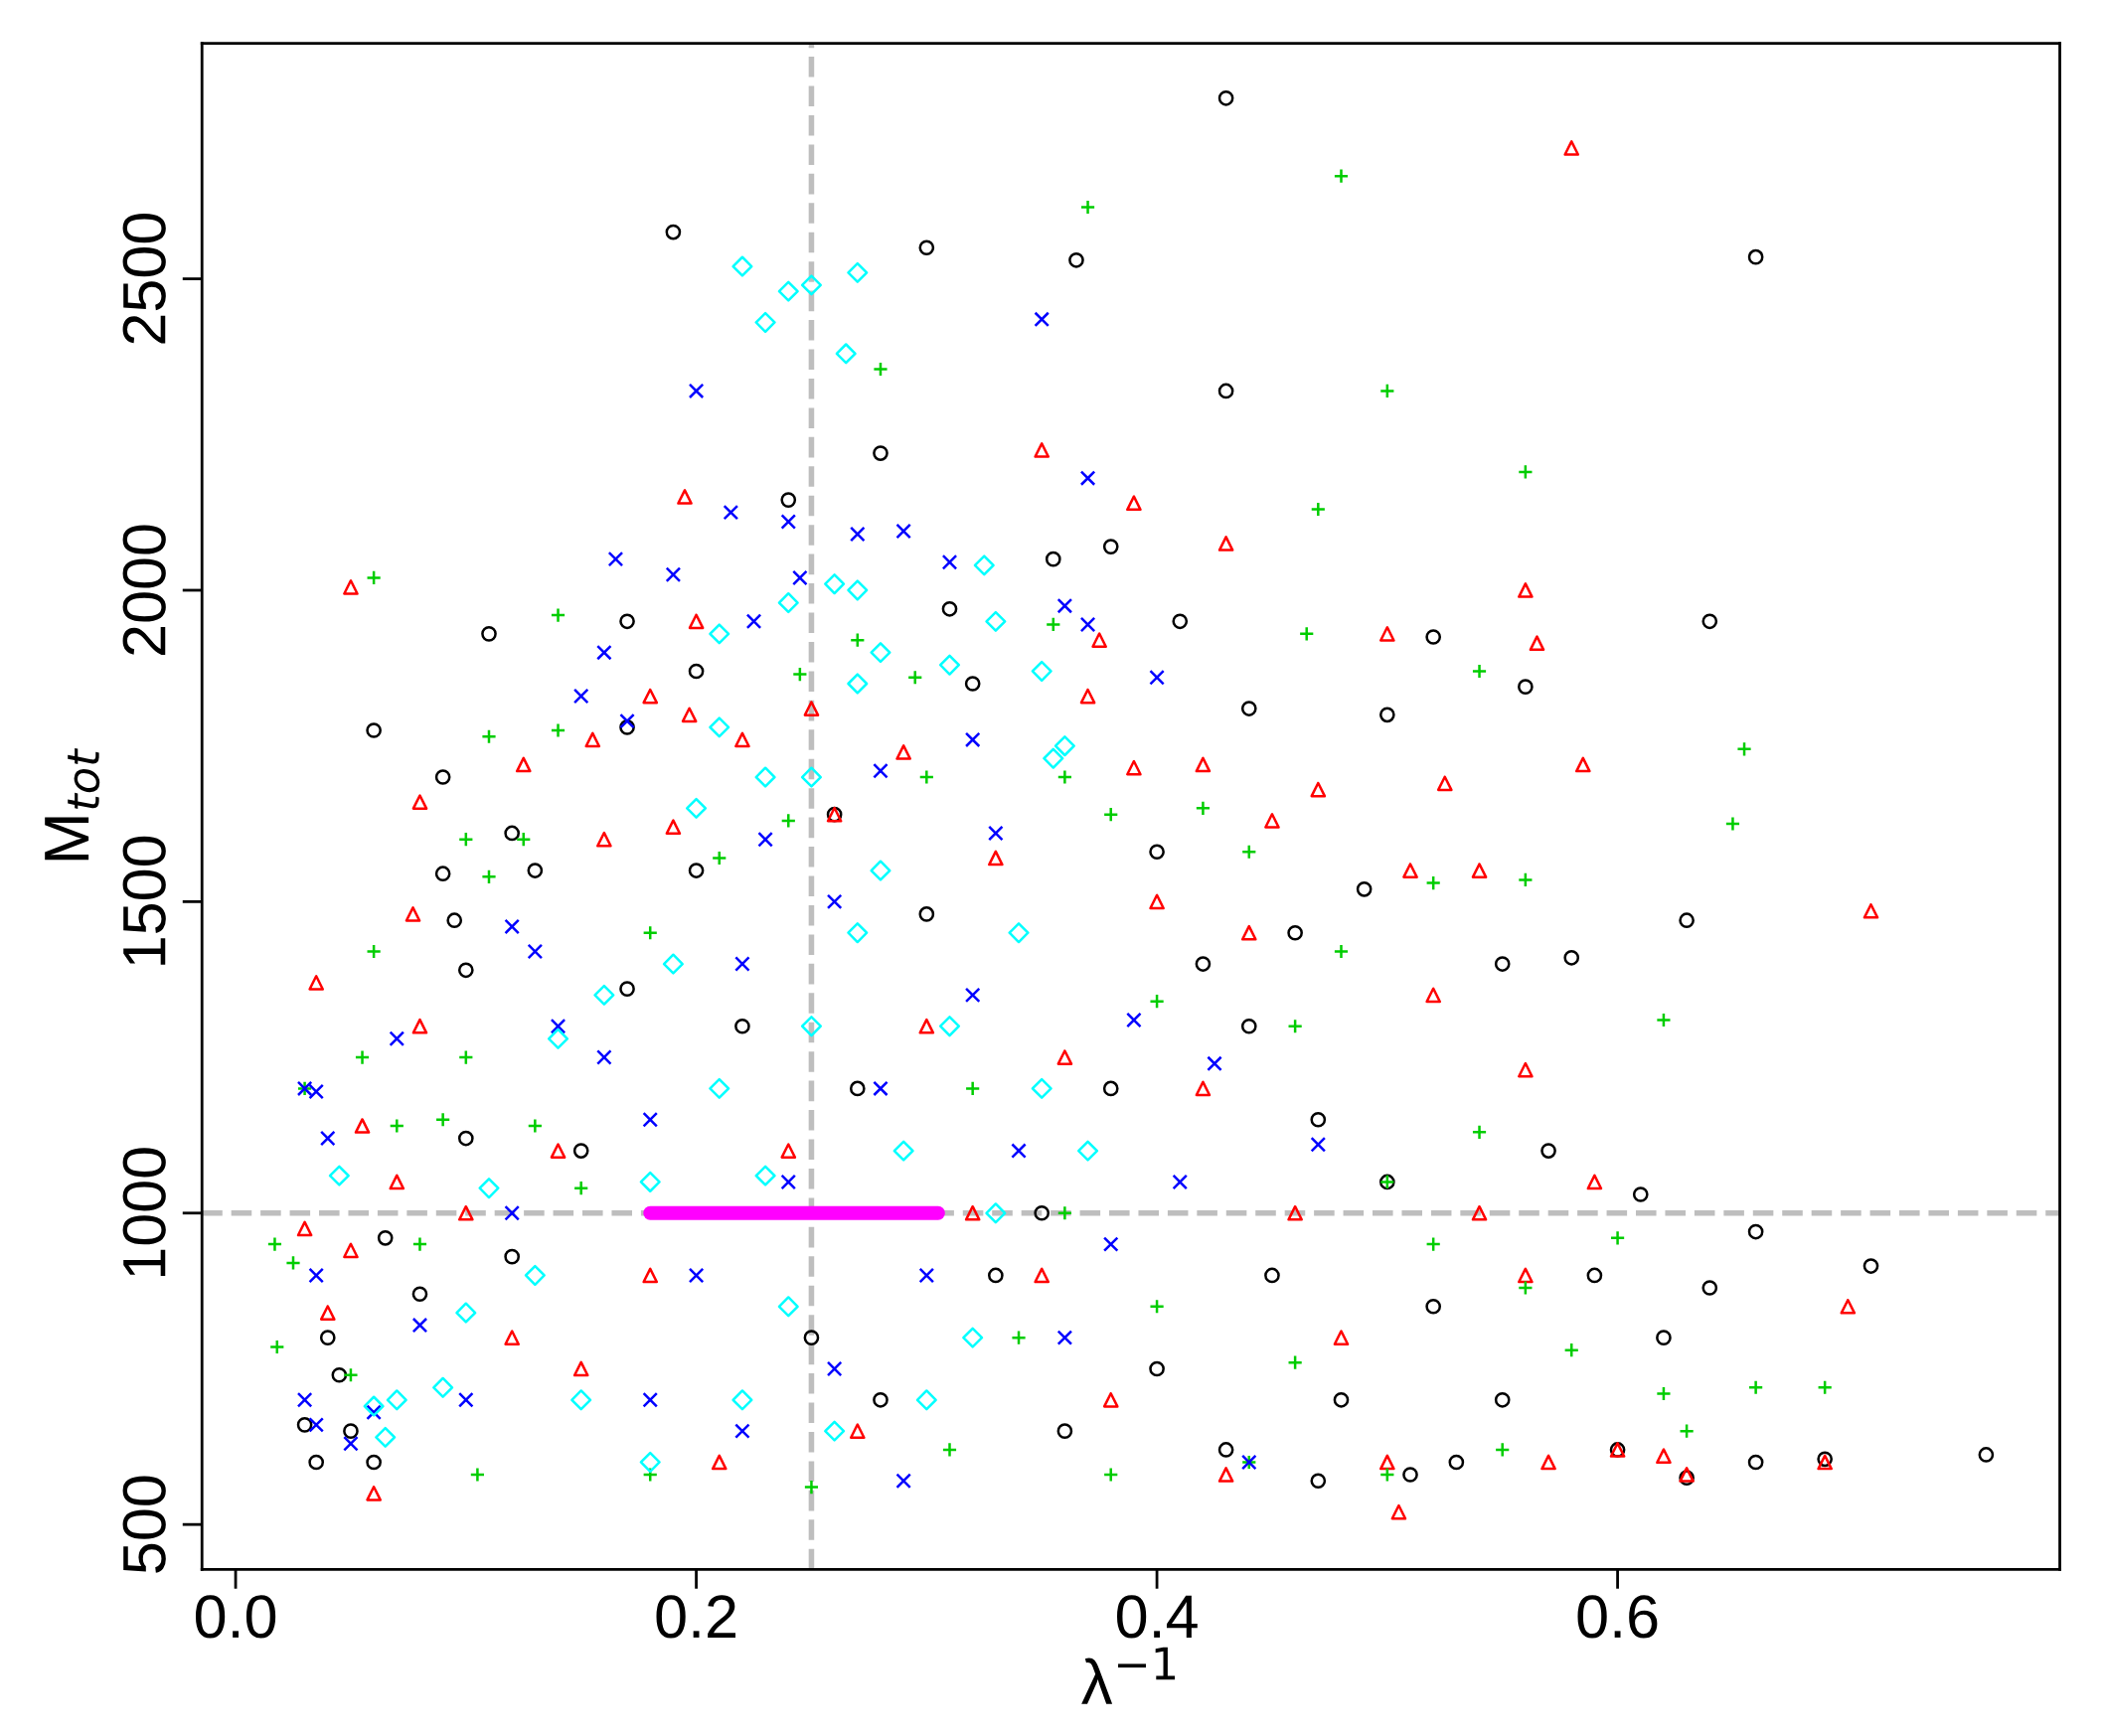 This screenshot has width=2104, height=1736. Describe the element at coordinates (144, 1524) in the screenshot. I see `y-tick-label: 500` at that location.